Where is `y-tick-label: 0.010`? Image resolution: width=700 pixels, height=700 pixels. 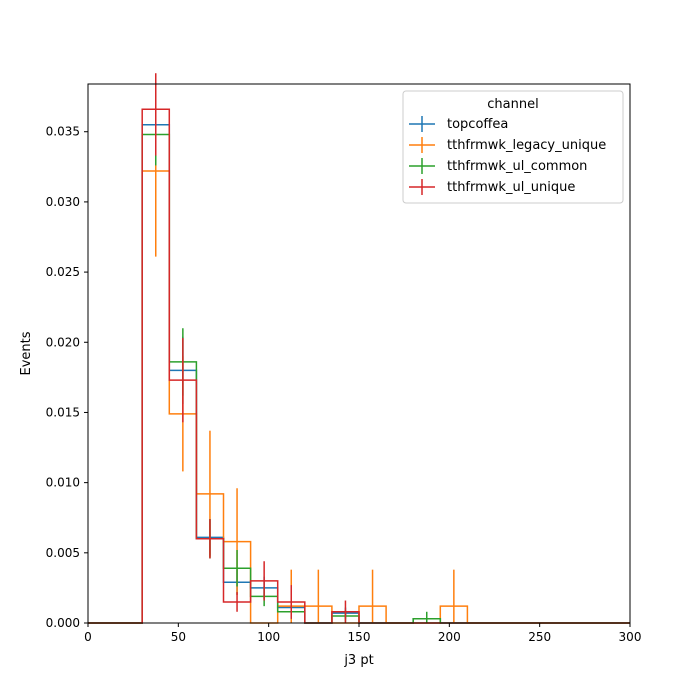
y-tick-label: 0.010 is located at coordinates (63, 483).